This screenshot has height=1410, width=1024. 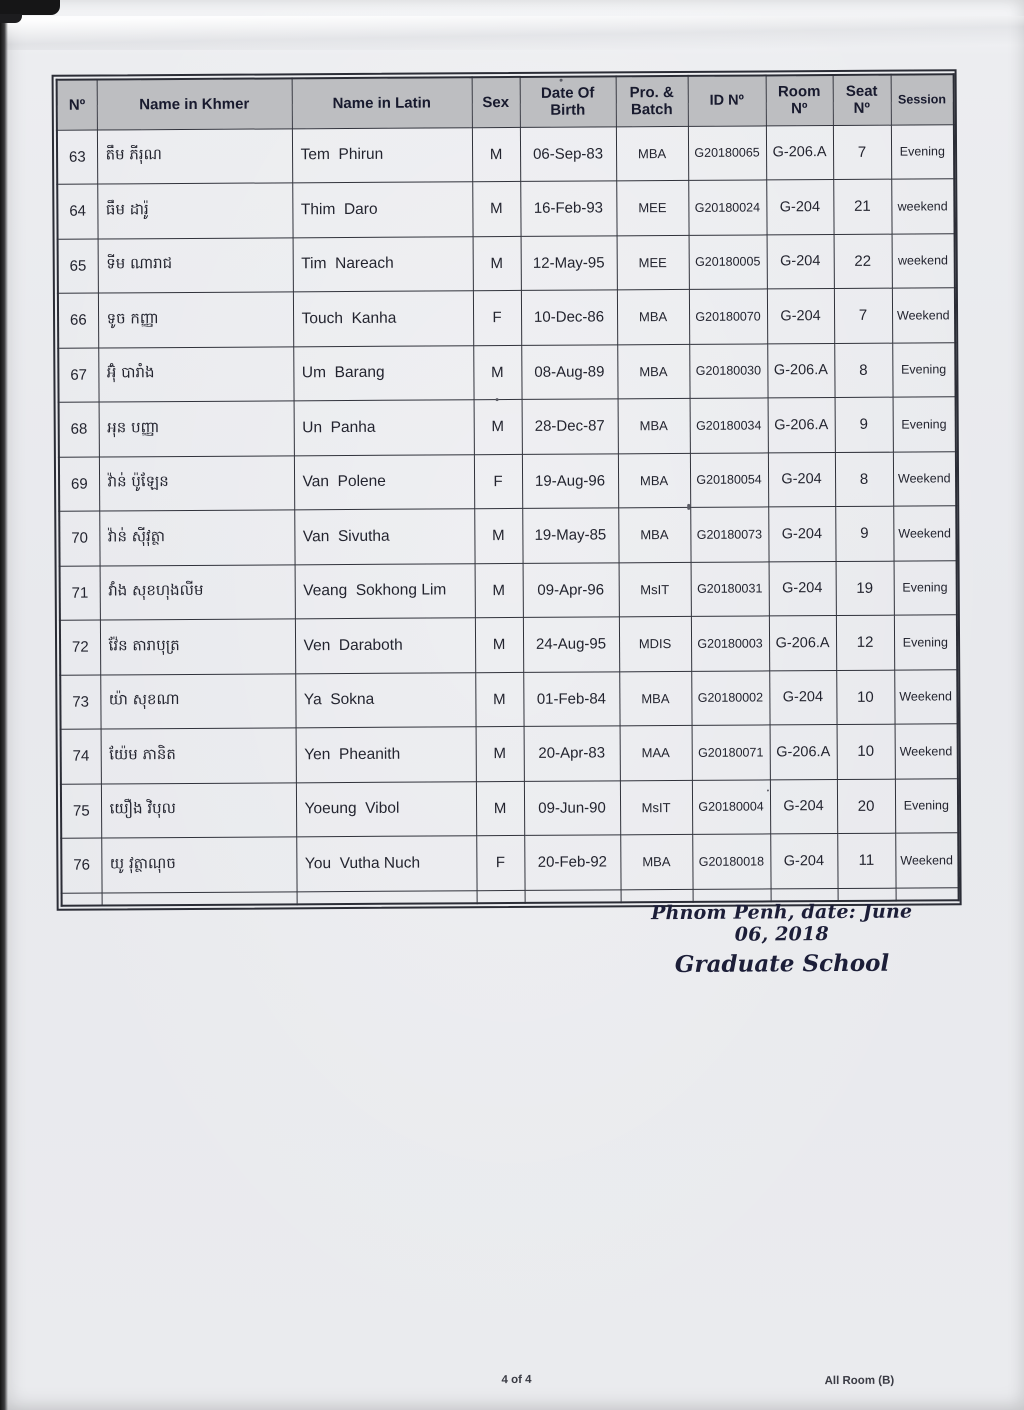 I want to click on cell-date-of-birth: 24-Aug-95, so click(x=571, y=644).